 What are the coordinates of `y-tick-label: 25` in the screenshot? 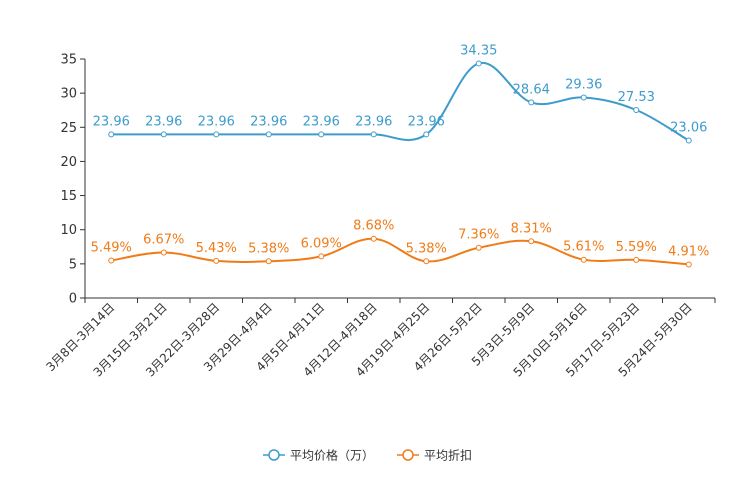 It's located at (68, 128).